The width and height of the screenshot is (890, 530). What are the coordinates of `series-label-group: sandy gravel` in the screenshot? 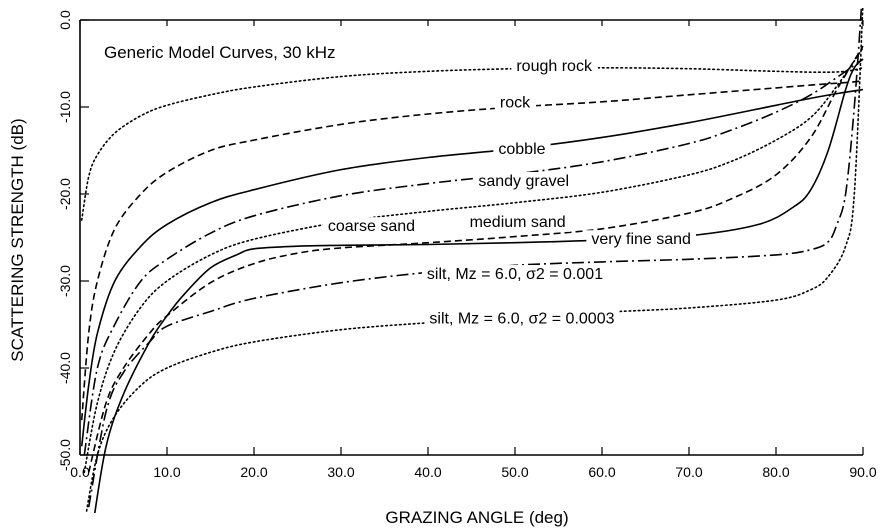 It's located at (524, 181).